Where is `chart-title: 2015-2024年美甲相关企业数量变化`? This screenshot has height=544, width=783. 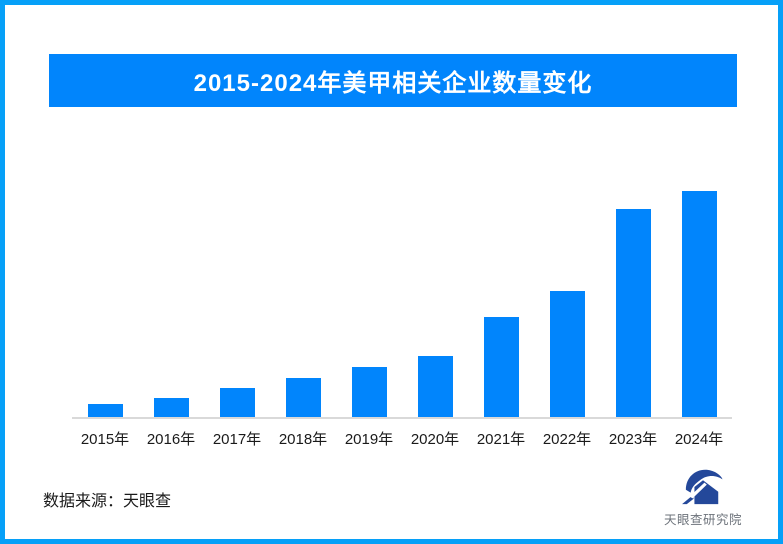 chart-title: 2015-2024年美甲相关企业数量变化 is located at coordinates (393, 83).